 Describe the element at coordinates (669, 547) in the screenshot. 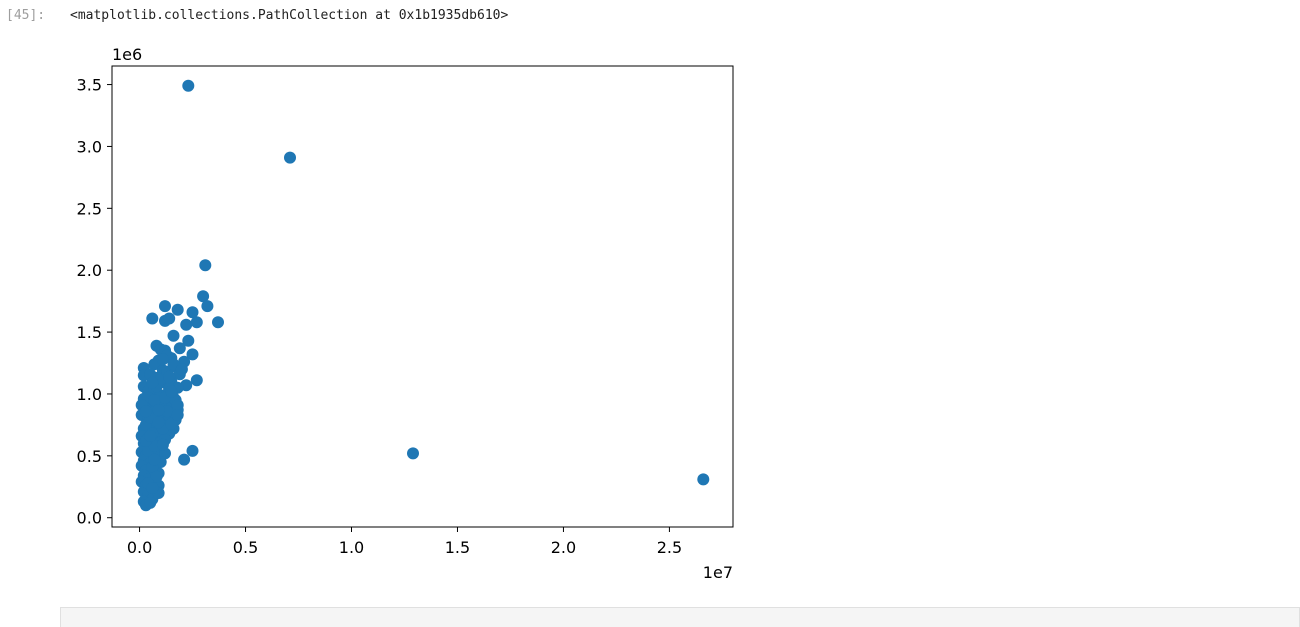

I see `x-tick-label: 2.5` at that location.